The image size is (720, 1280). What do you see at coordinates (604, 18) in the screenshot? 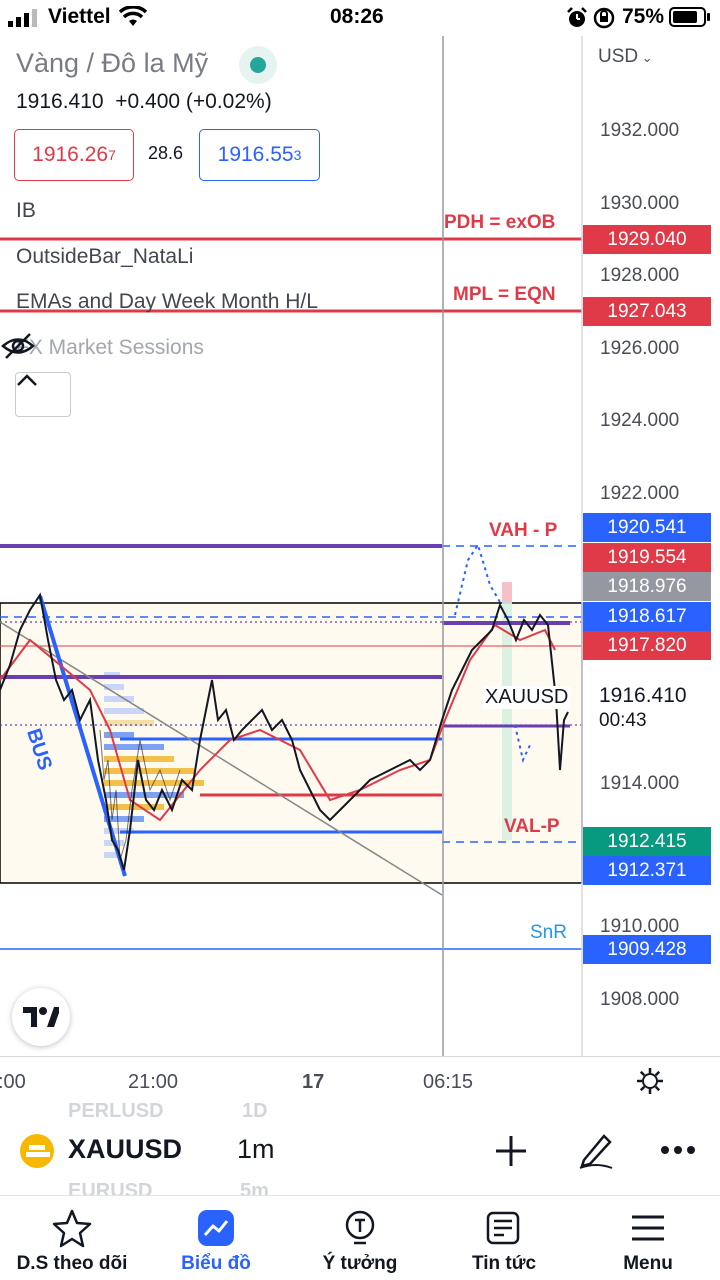
I see `orientation-lock-icon` at bounding box center [604, 18].